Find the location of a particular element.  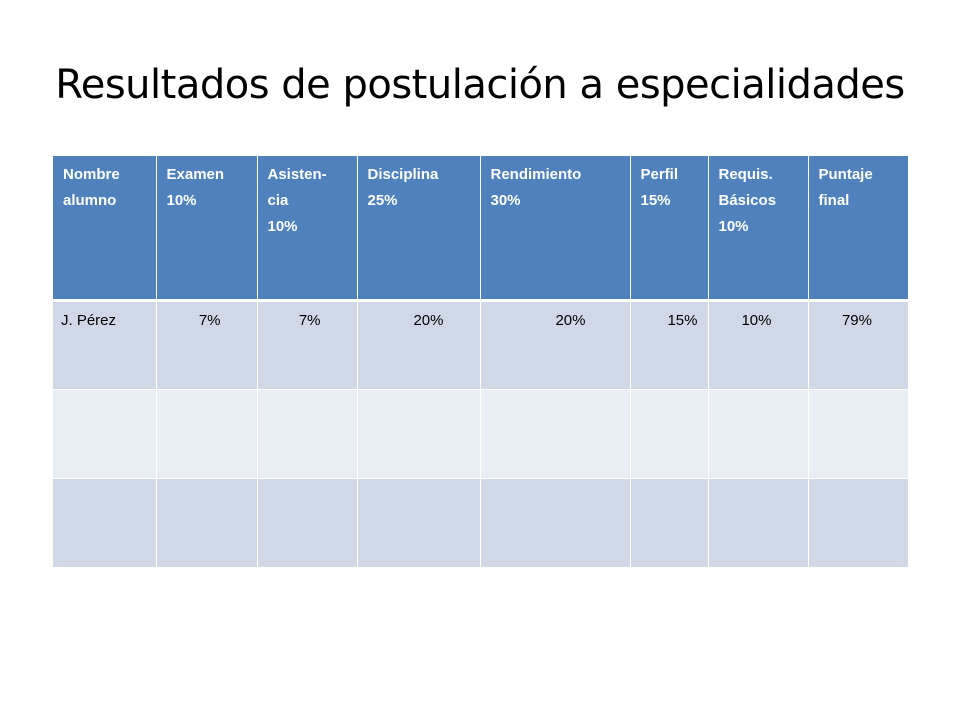

header-disciplina: Disciplina 25% is located at coordinates (419, 229).